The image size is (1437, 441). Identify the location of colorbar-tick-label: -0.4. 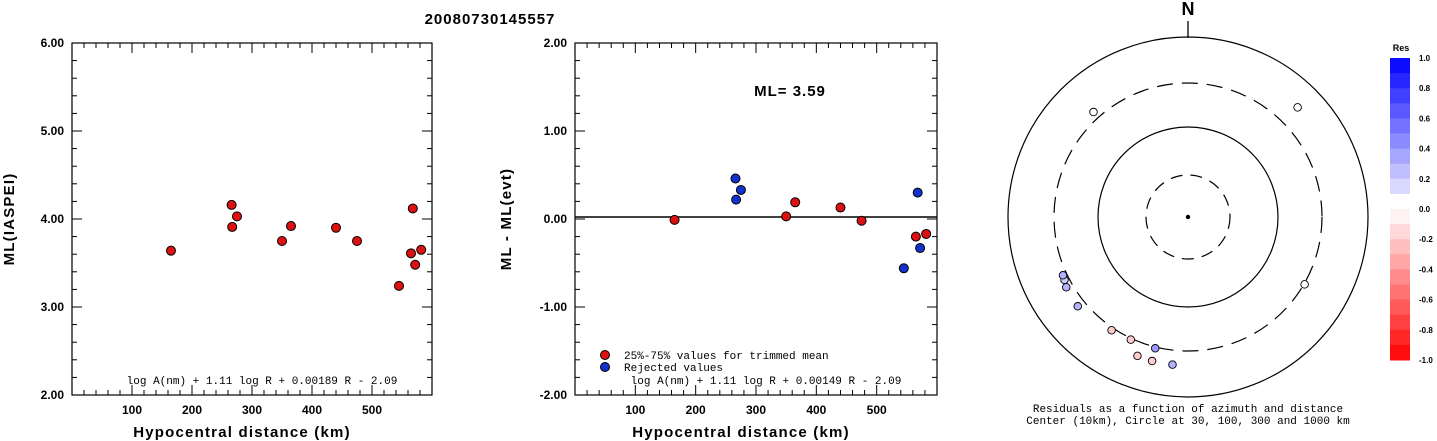
(1426, 269).